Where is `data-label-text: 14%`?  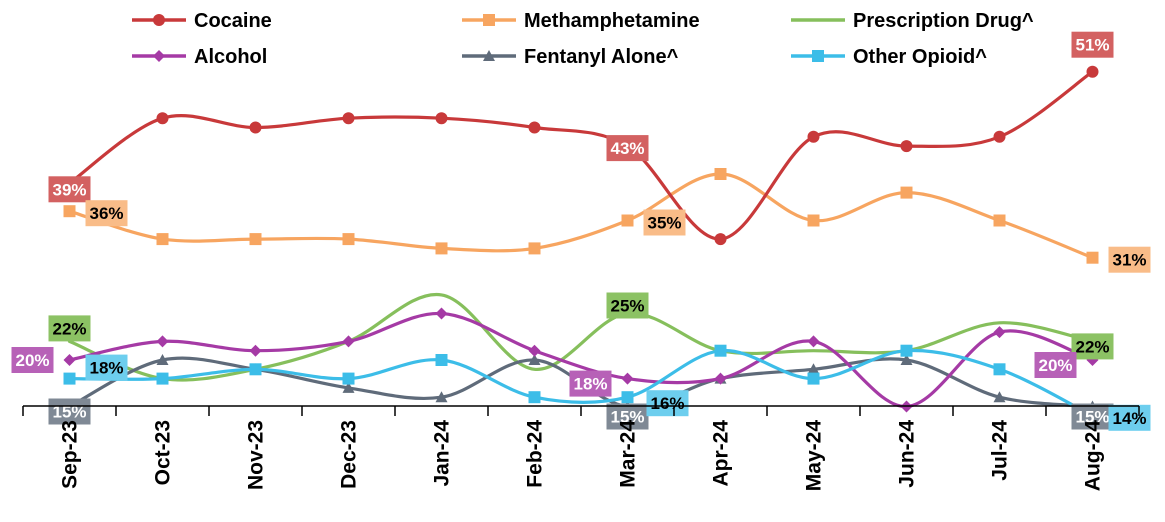
data-label-text: 14% is located at coordinates (1129, 418).